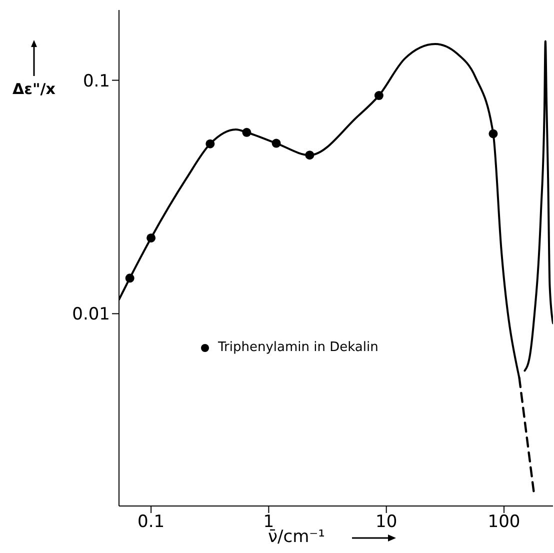 Image resolution: width=554 pixels, height=553 pixels. Describe the element at coordinates (91, 314) in the screenshot. I see `y-tick-label: 0.01` at that location.